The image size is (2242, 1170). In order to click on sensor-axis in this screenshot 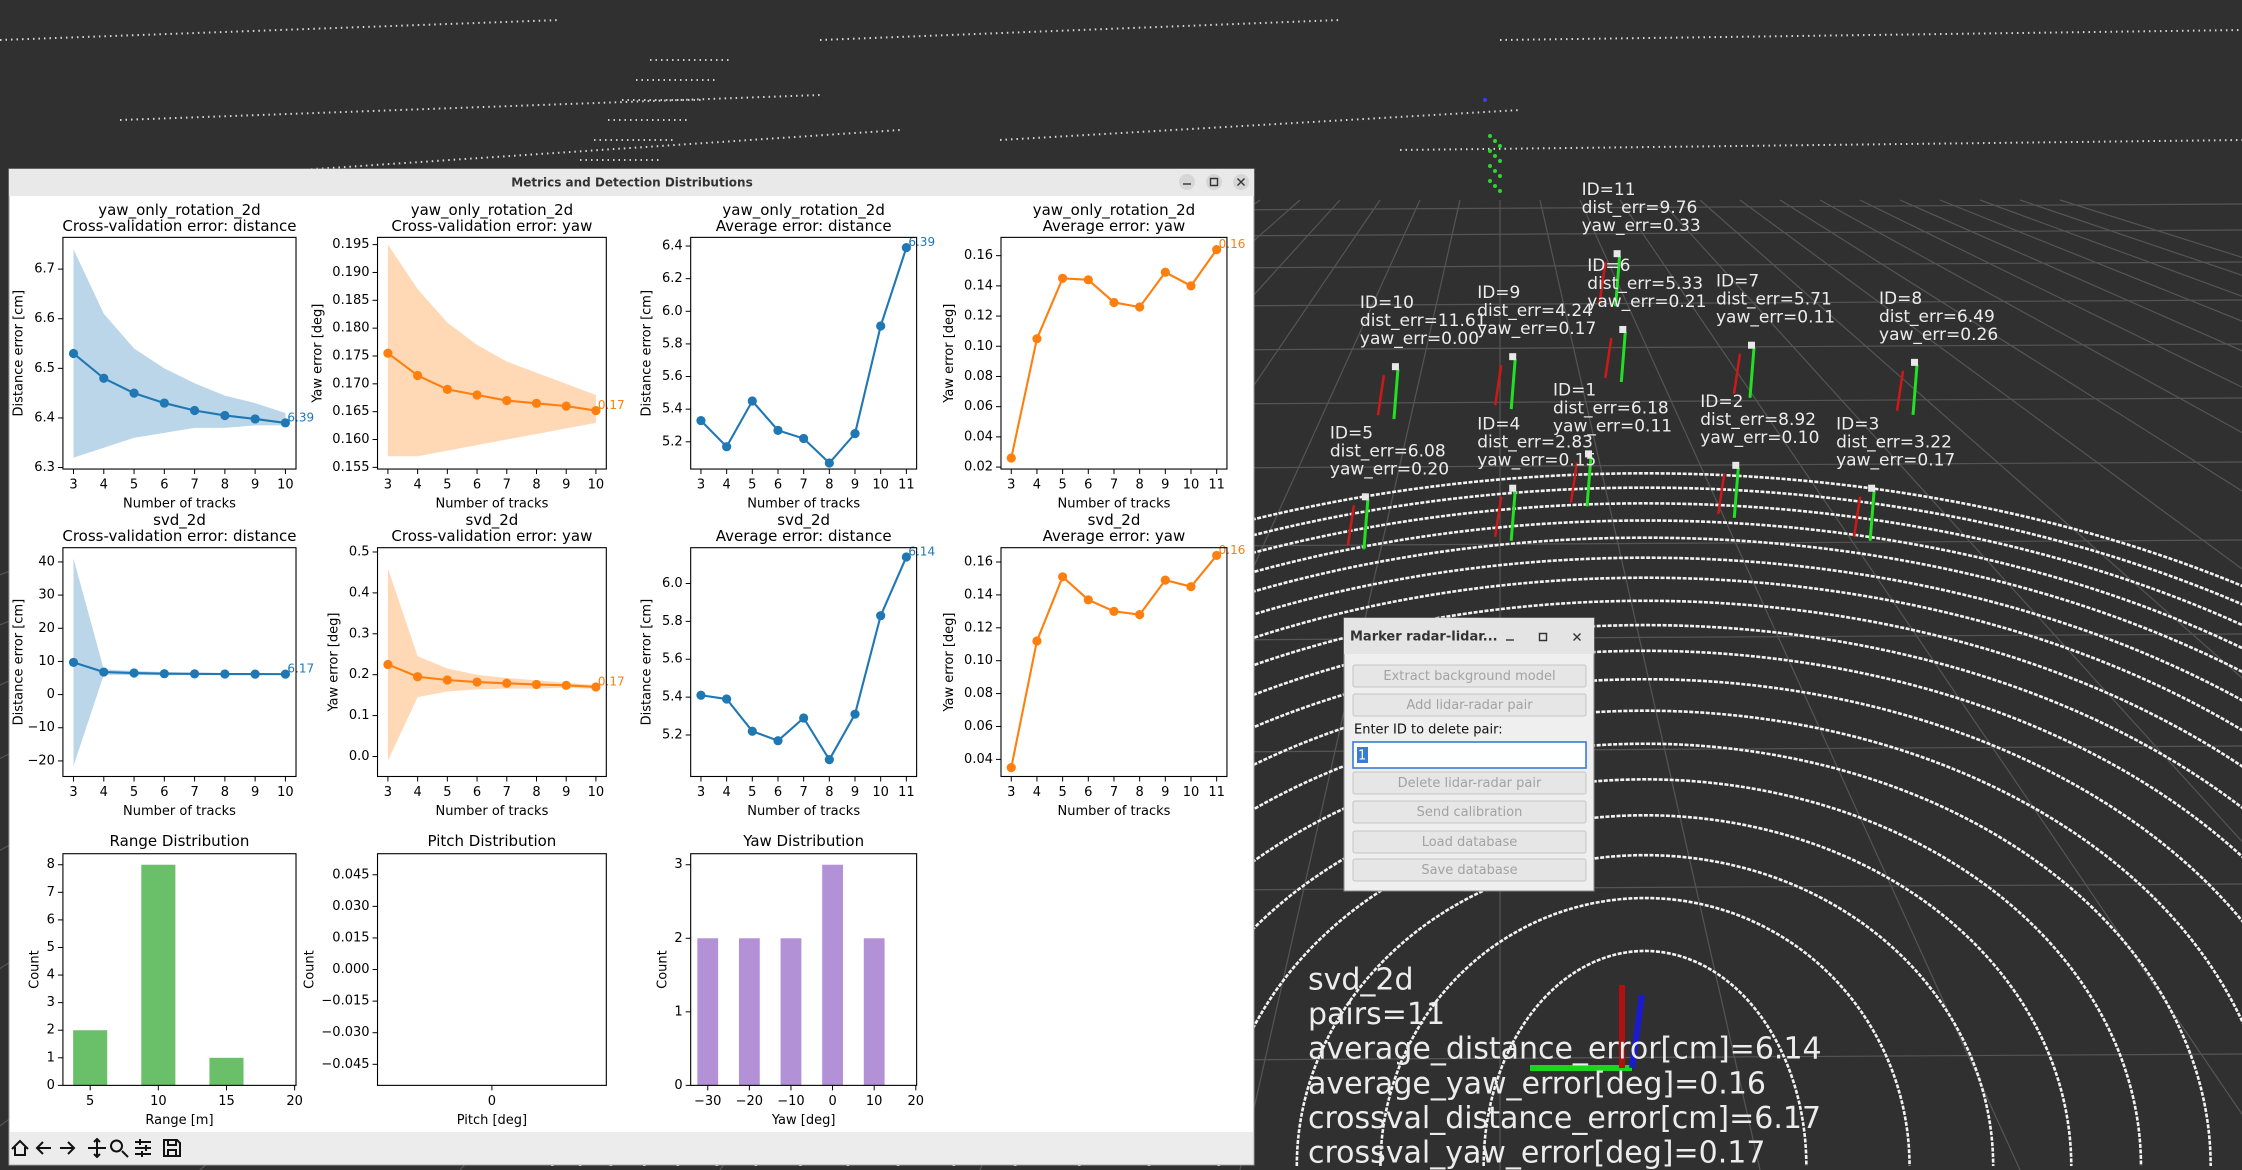, I will do `click(1637, 1031)`.